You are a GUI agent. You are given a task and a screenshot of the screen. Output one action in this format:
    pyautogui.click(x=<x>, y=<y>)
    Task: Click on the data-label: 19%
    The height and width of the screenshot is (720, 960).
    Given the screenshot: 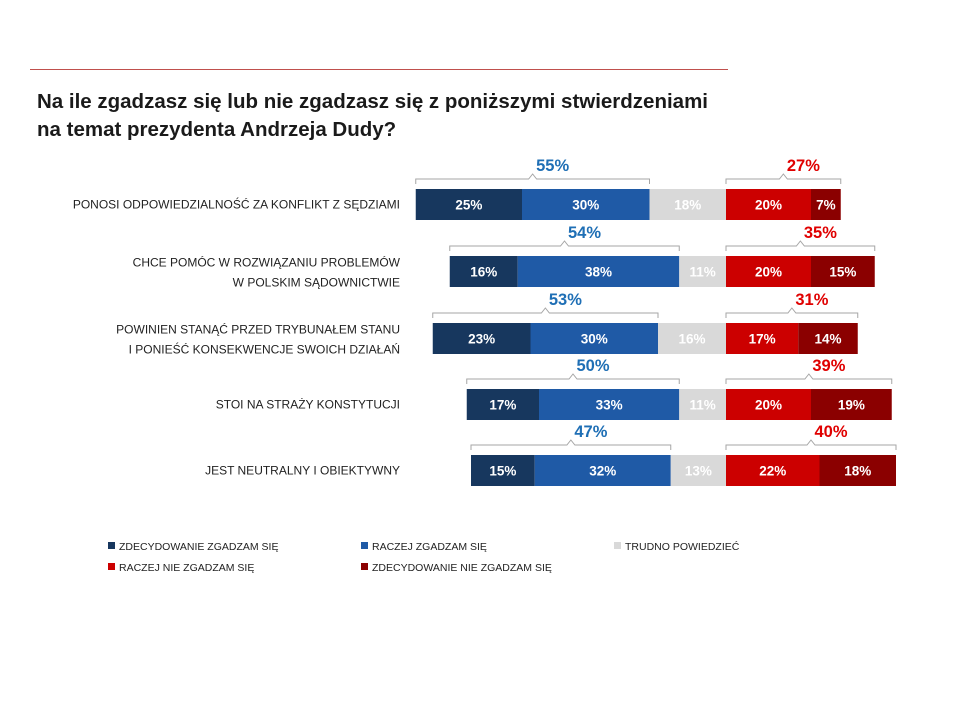 What is the action you would take?
    pyautogui.click(x=851, y=405)
    